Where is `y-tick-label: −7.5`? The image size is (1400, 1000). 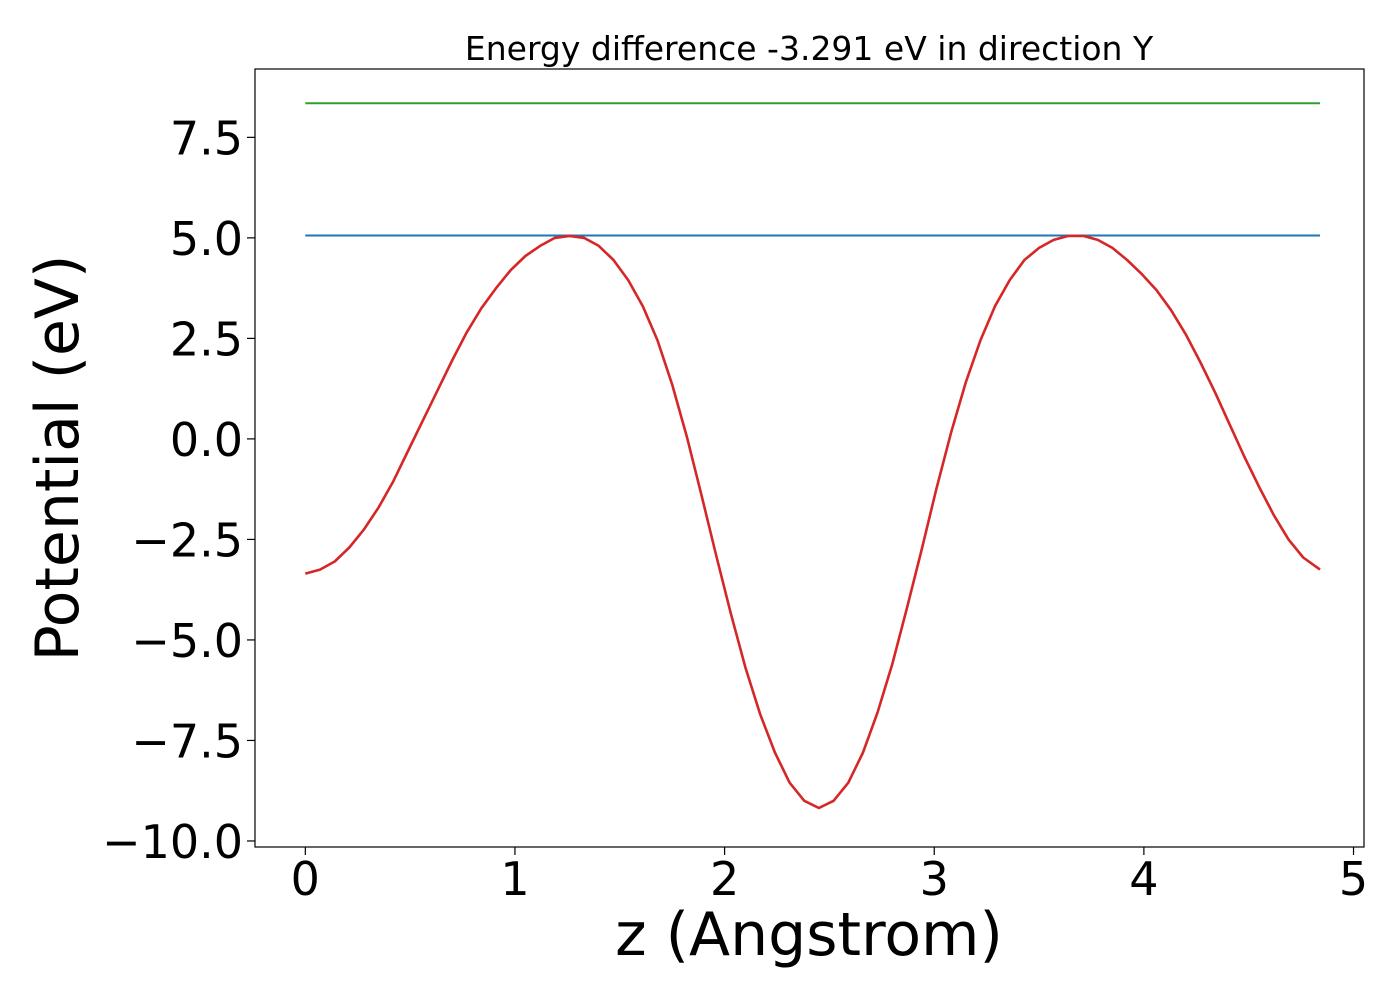
y-tick-label: −7.5 is located at coordinates (187, 741).